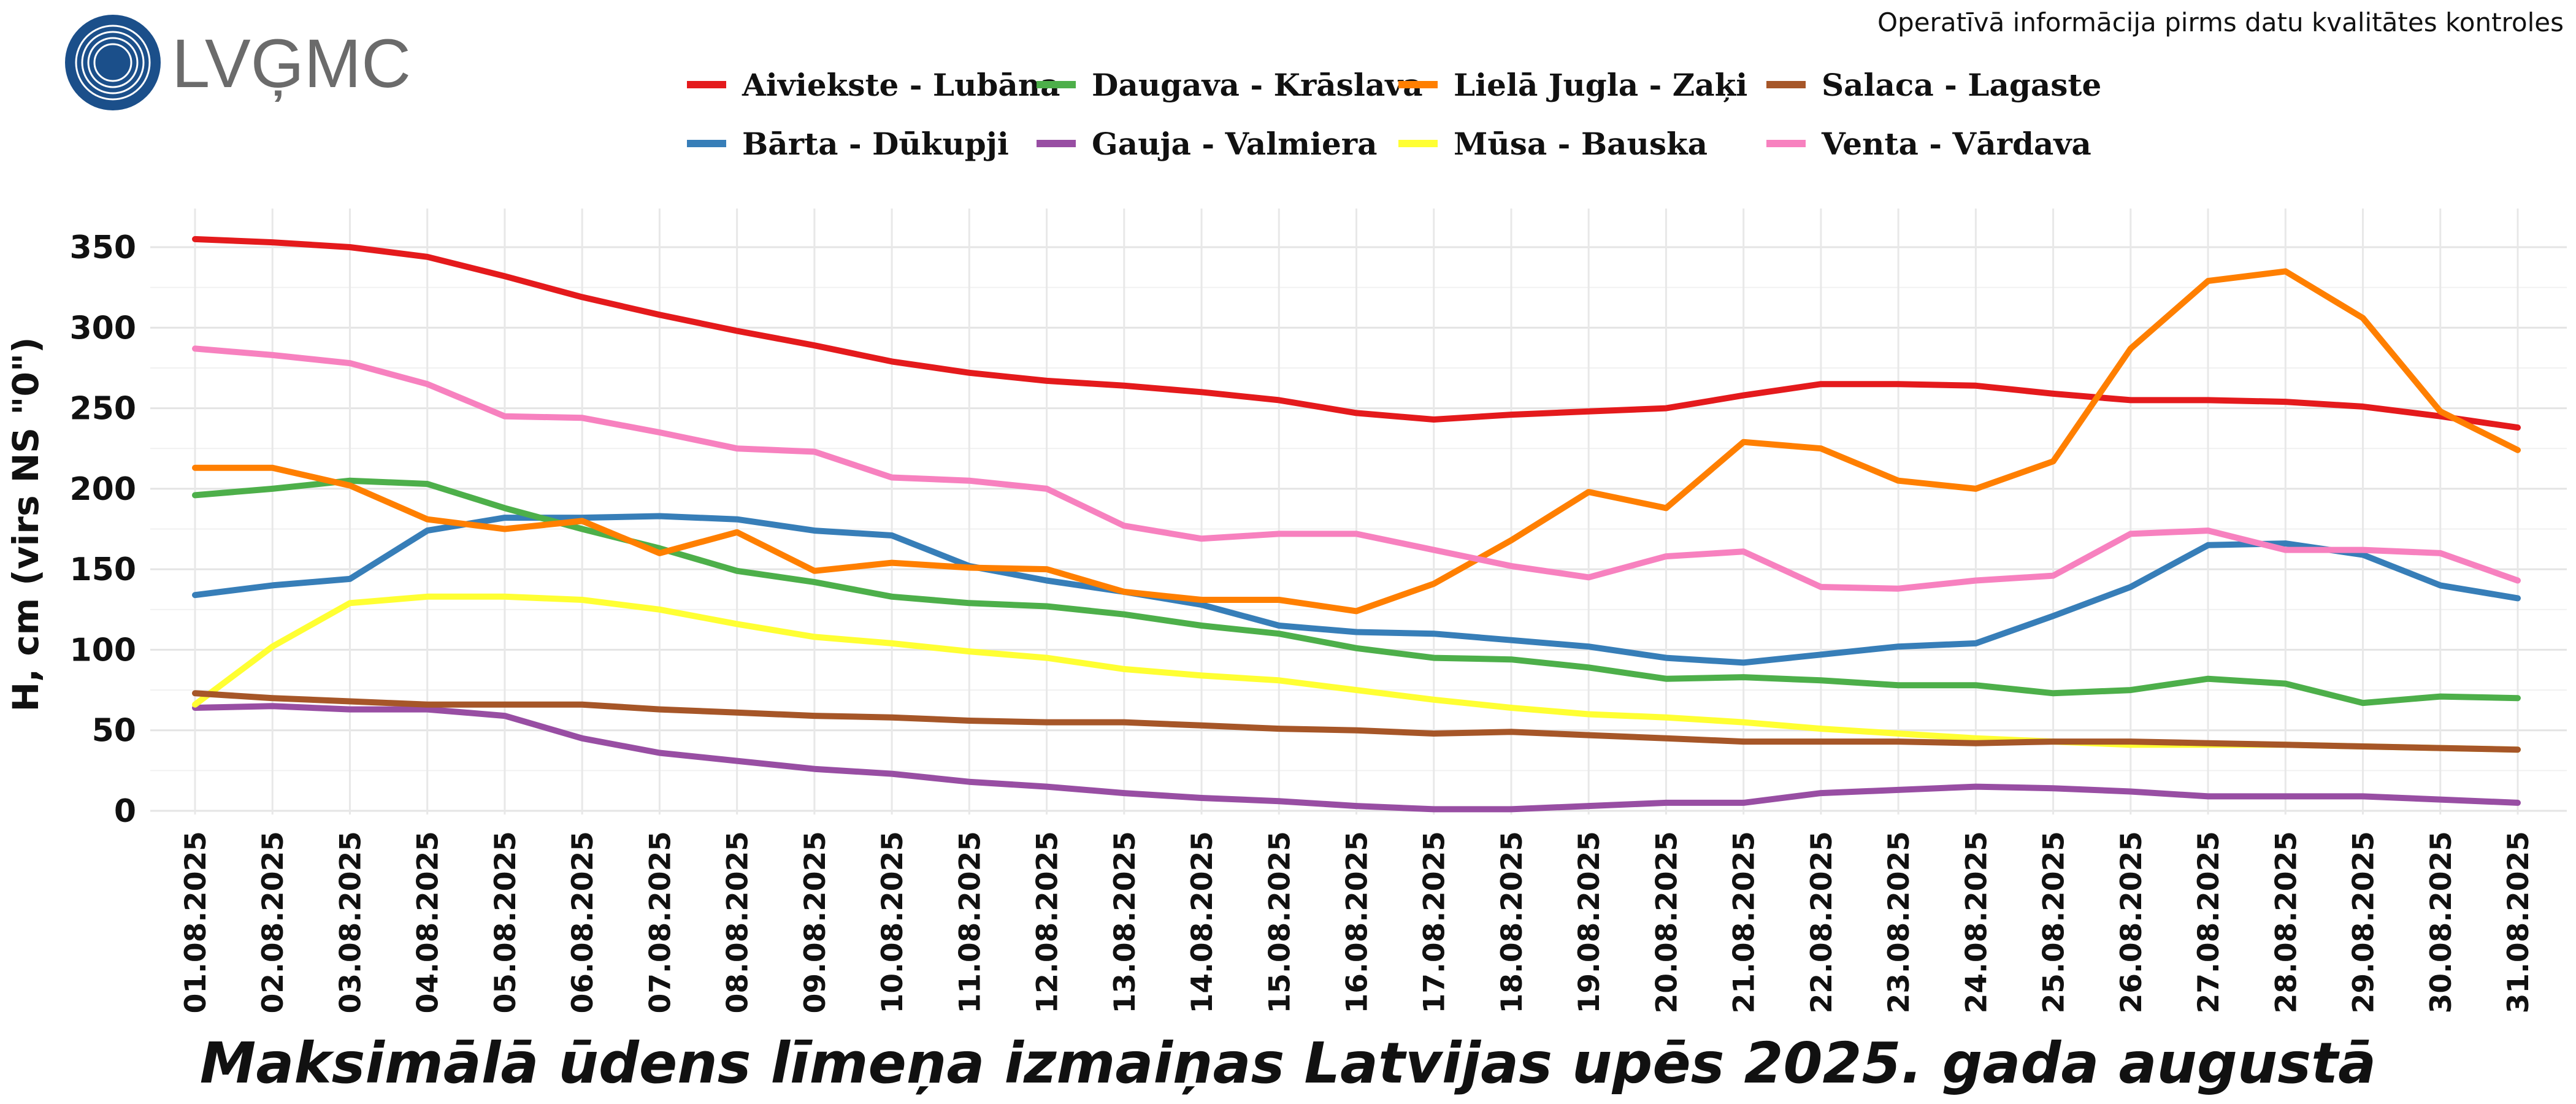 Image resolution: width=2576 pixels, height=1104 pixels. I want to click on x-tick-label: 23.08.2025, so click(1899, 922).